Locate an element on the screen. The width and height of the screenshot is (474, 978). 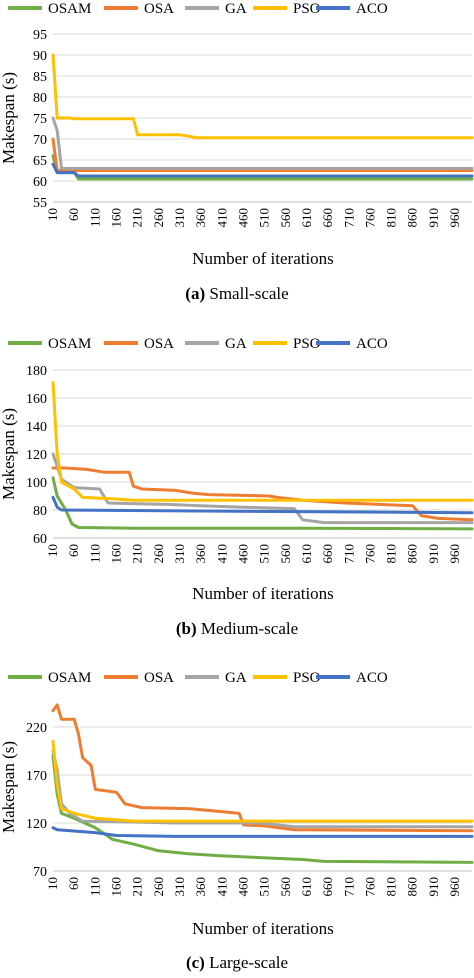
x-tick-label: 60 is located at coordinates (73, 883).